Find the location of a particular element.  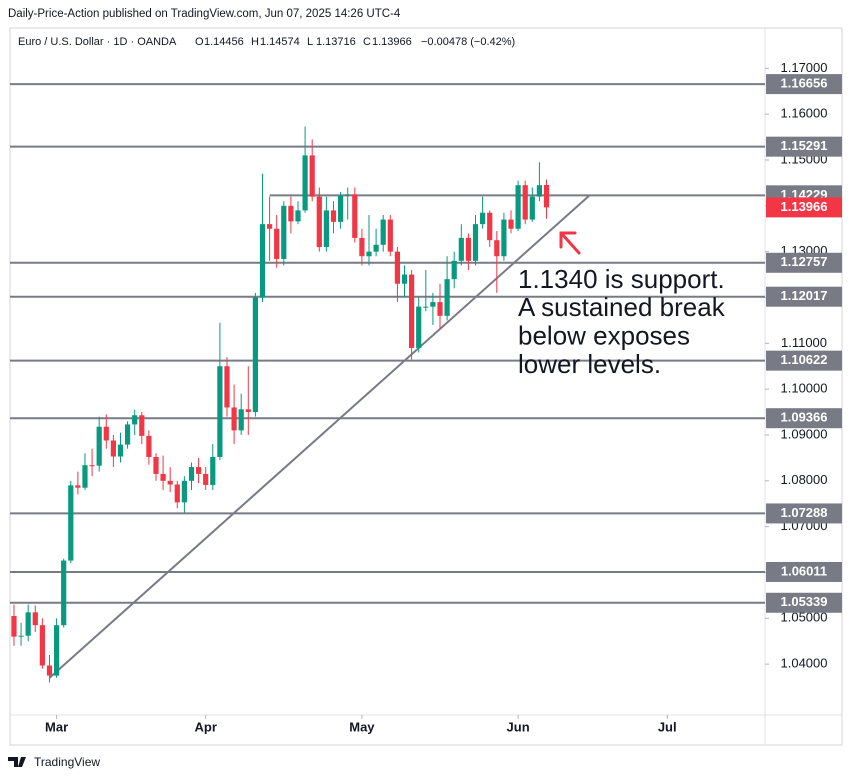

level-label: 1.07288 is located at coordinates (804, 512).